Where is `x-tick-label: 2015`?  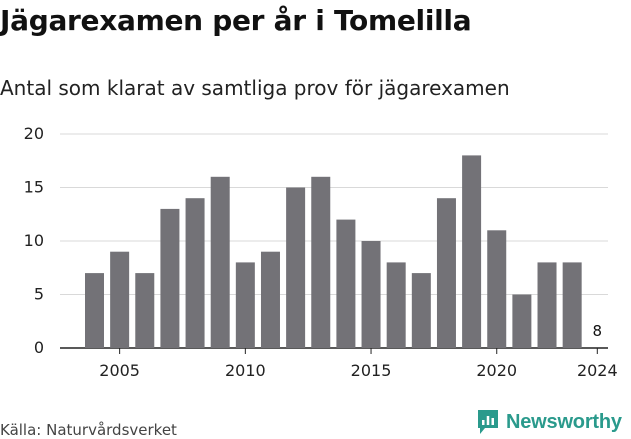 x-tick-label: 2015 is located at coordinates (371, 370).